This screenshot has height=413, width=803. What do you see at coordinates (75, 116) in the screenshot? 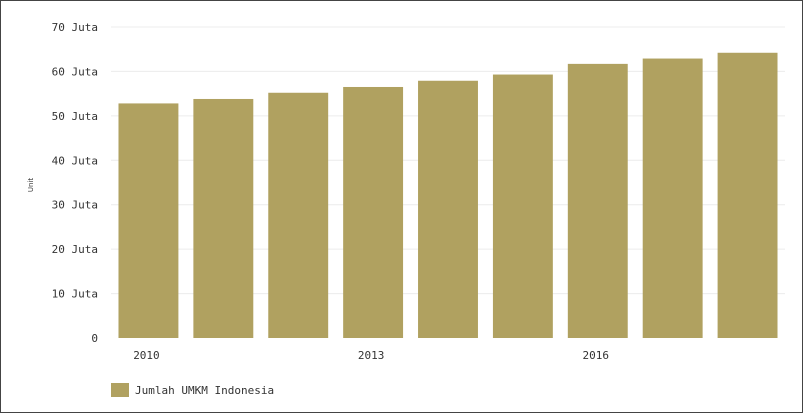
I see `y-tick-label: 50 Juta` at bounding box center [75, 116].